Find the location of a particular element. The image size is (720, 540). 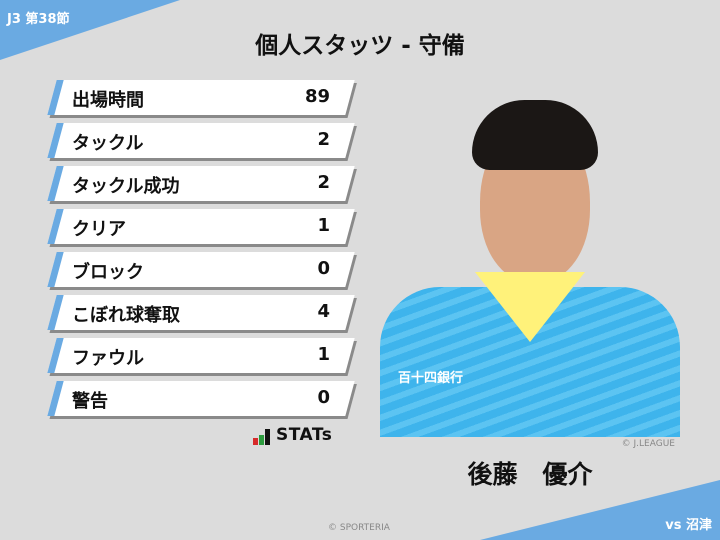

stat-label: タックル成功 is located at coordinates (126, 186).